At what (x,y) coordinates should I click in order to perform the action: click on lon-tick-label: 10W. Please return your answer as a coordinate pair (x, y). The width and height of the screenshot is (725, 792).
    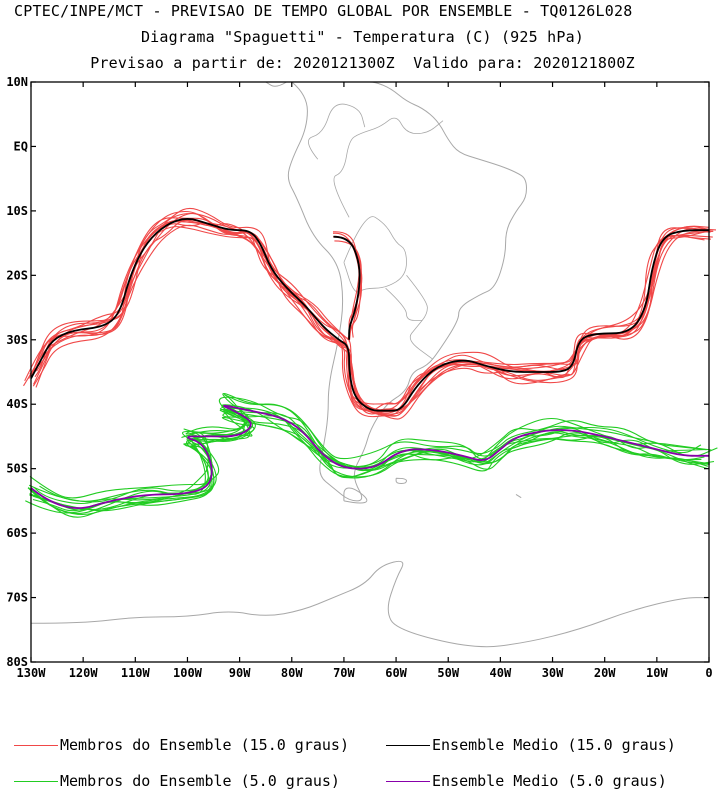
    Looking at the image, I should click on (657, 673).